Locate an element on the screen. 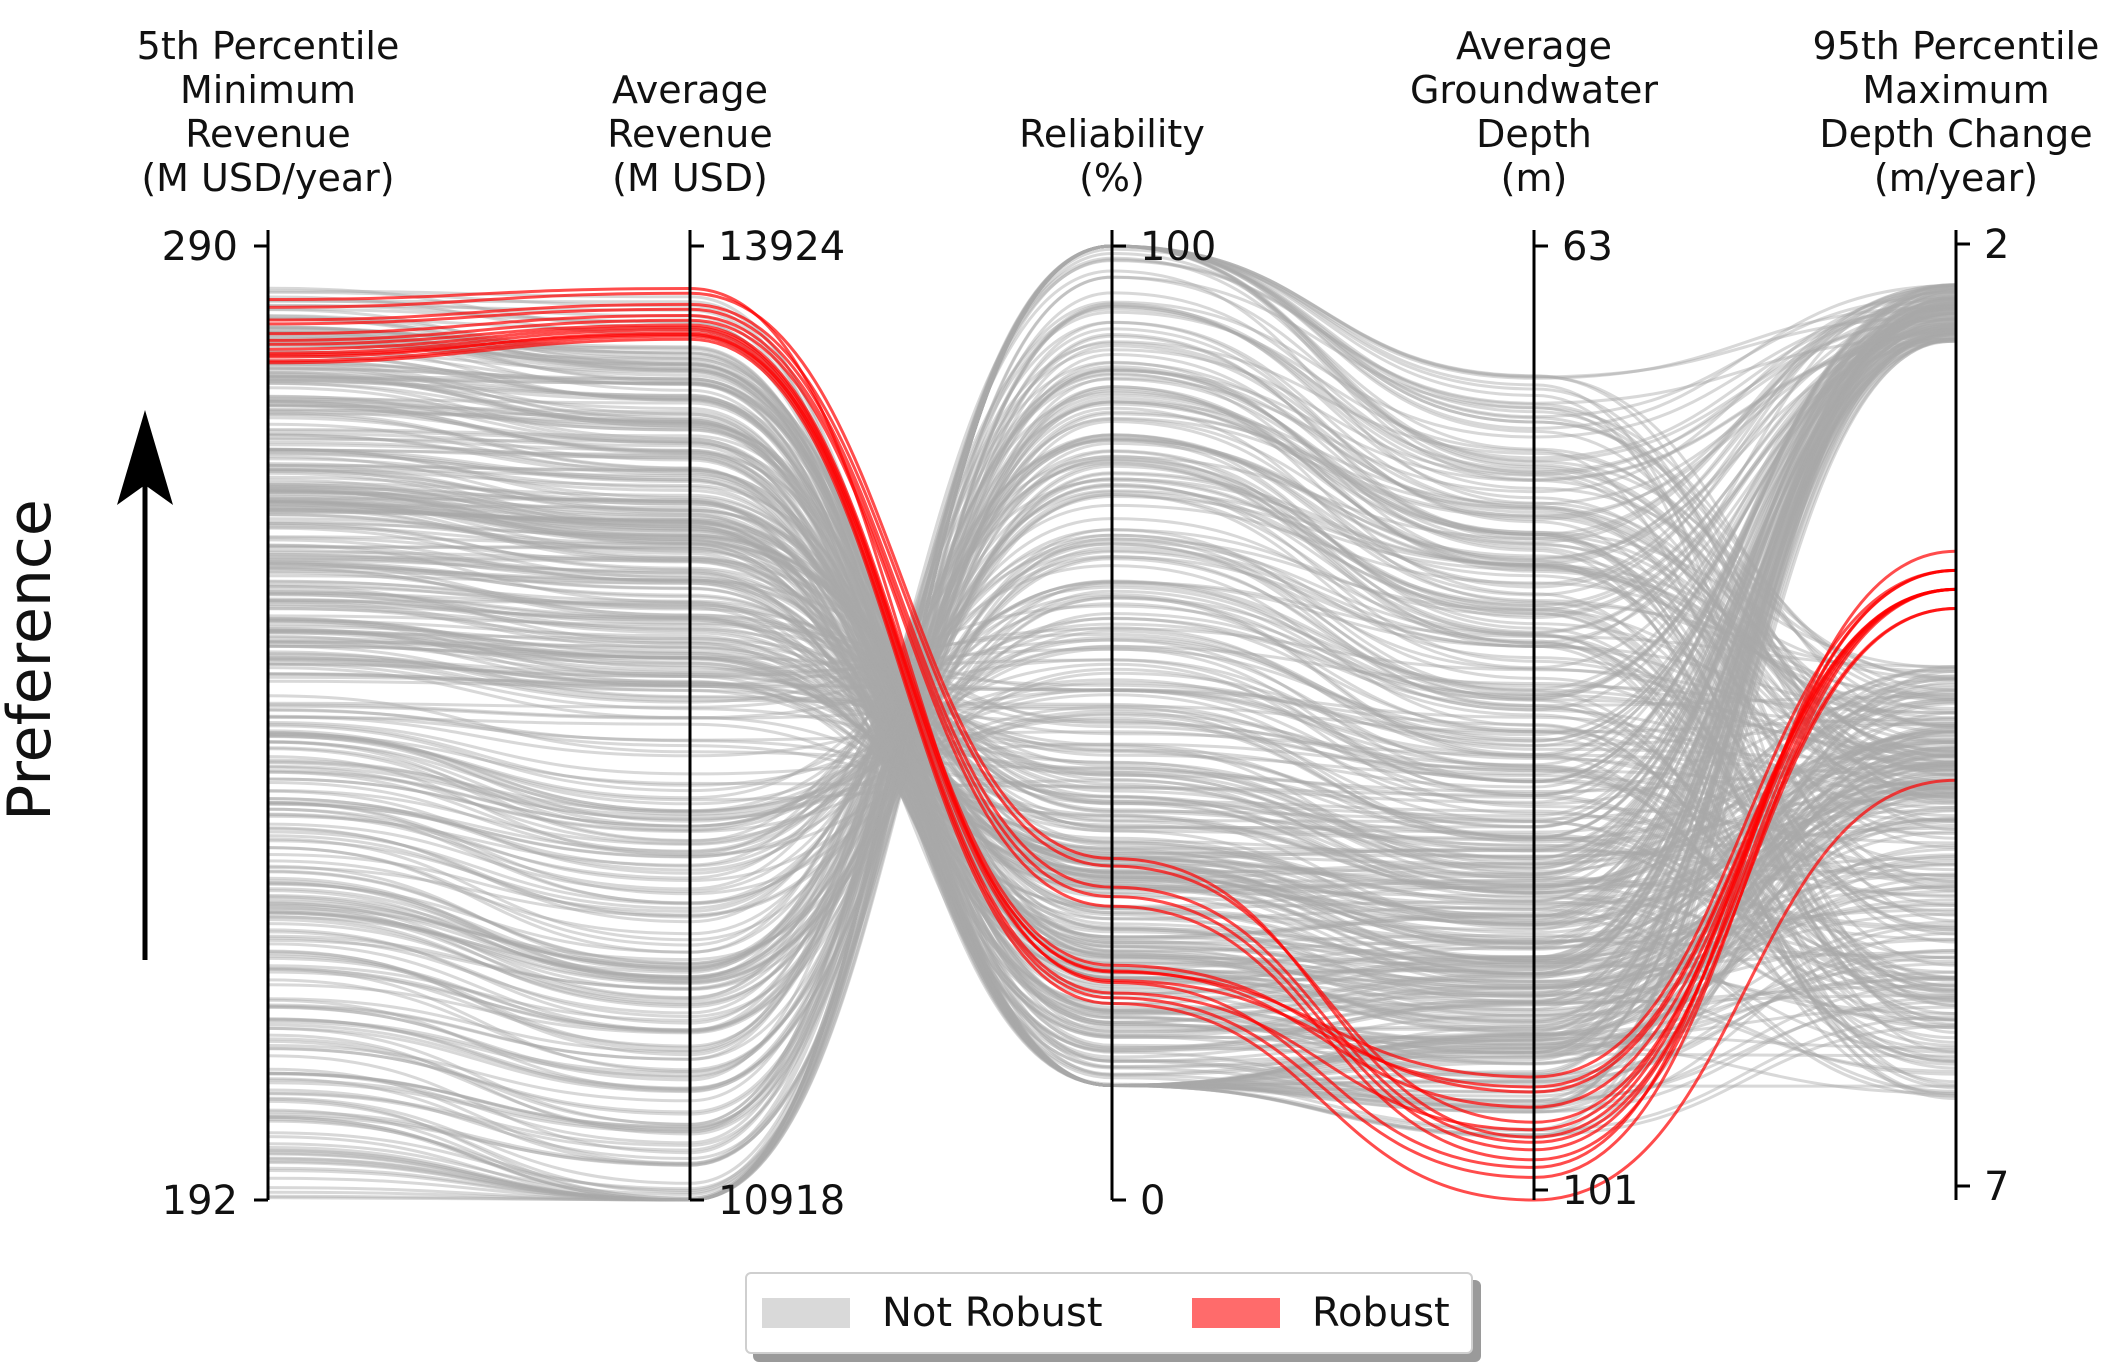 The width and height of the screenshot is (2120, 1372). tick-label-top: 2 is located at coordinates (1996, 245).